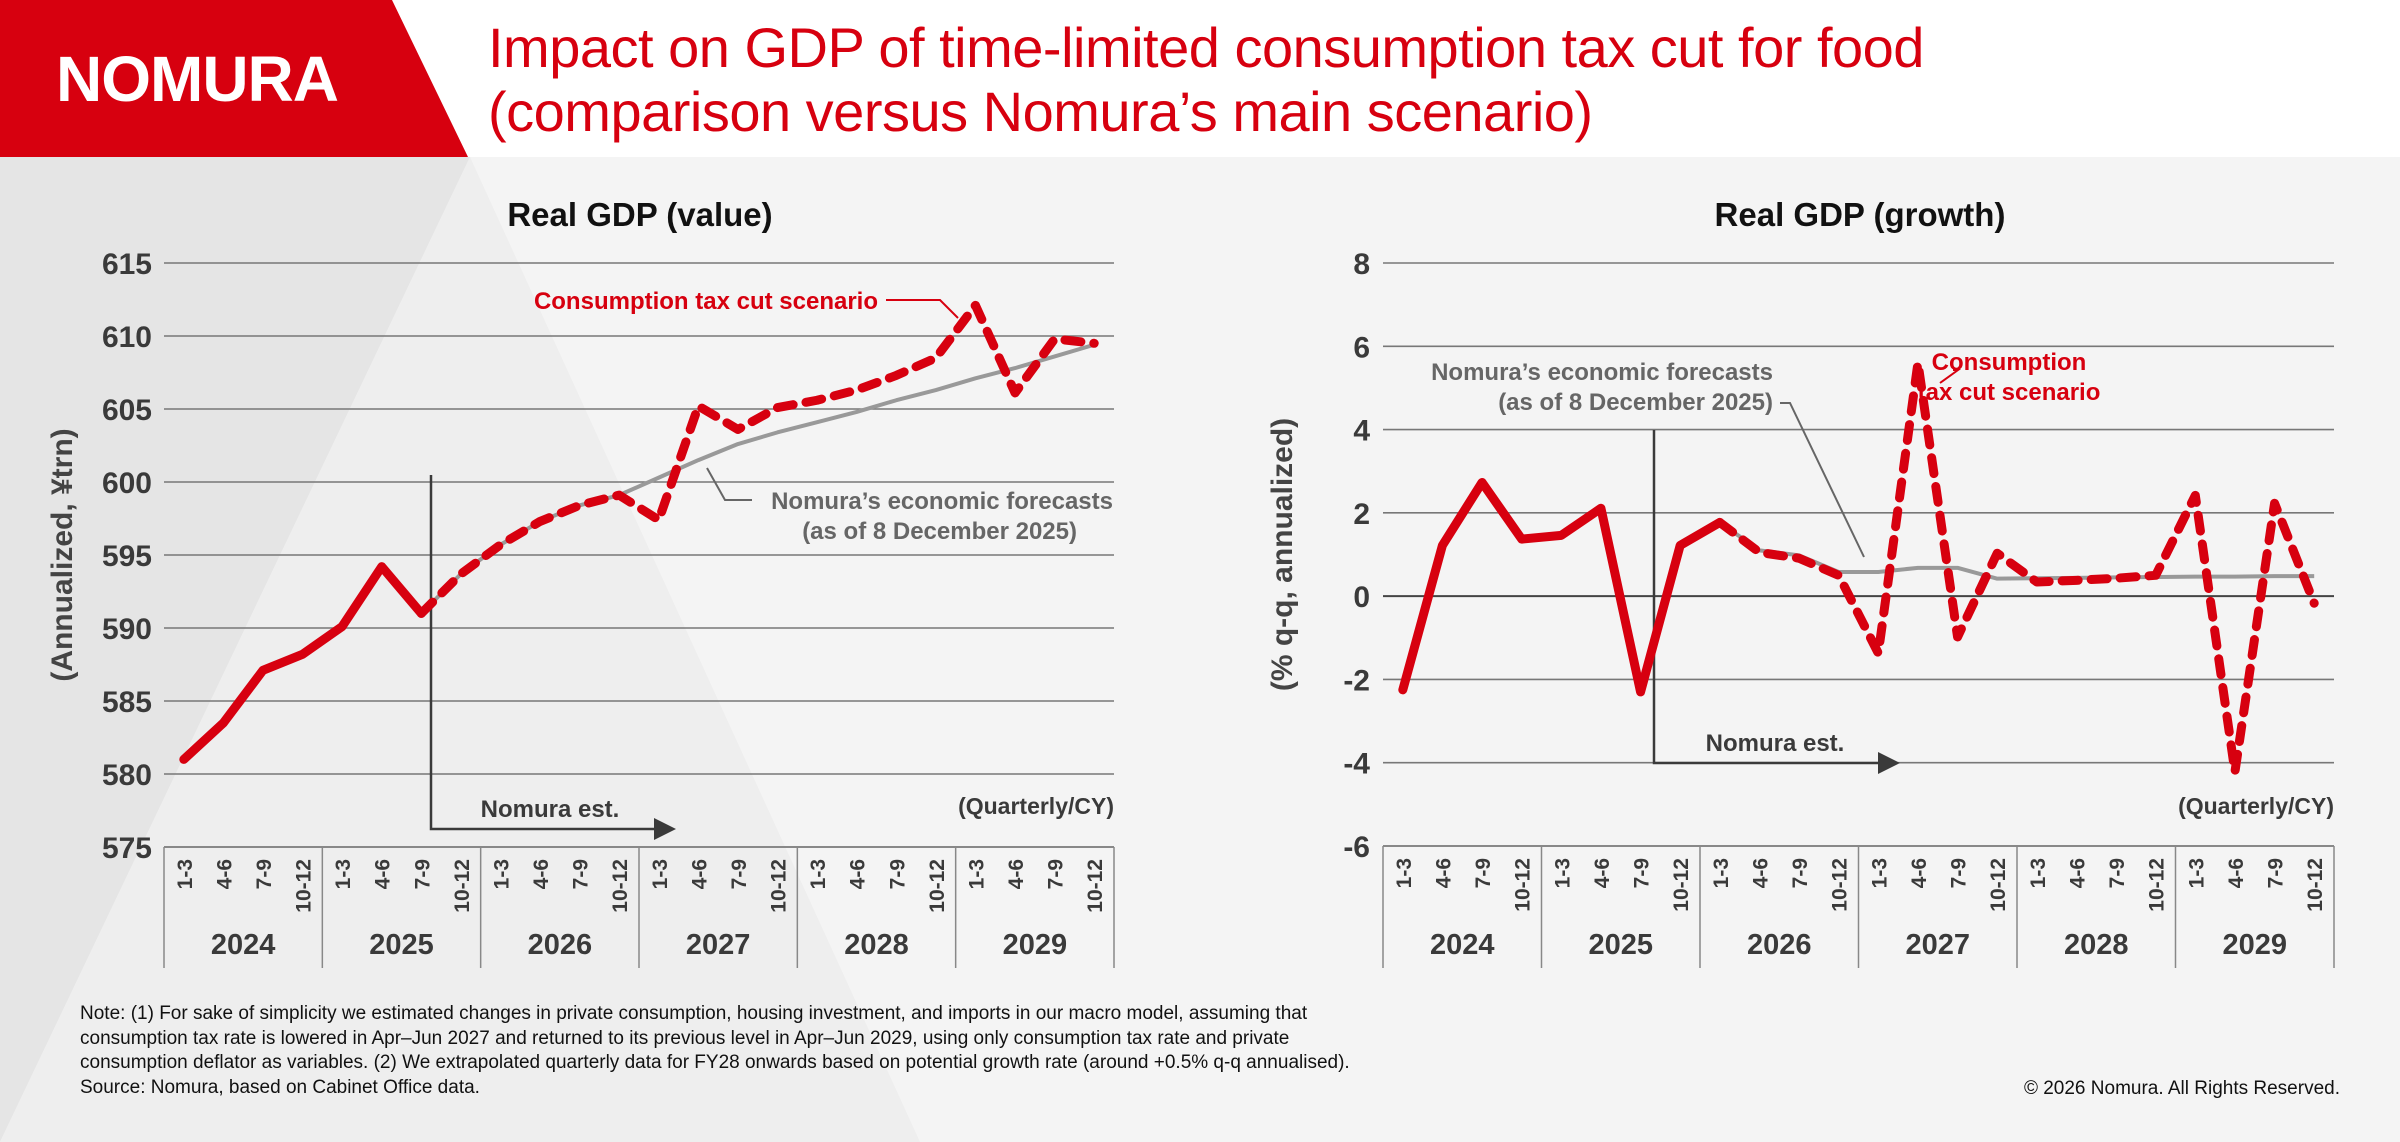  Describe the element at coordinates (1561, 587) in the screenshot. I see `series-line-tax-cut-actual` at that location.